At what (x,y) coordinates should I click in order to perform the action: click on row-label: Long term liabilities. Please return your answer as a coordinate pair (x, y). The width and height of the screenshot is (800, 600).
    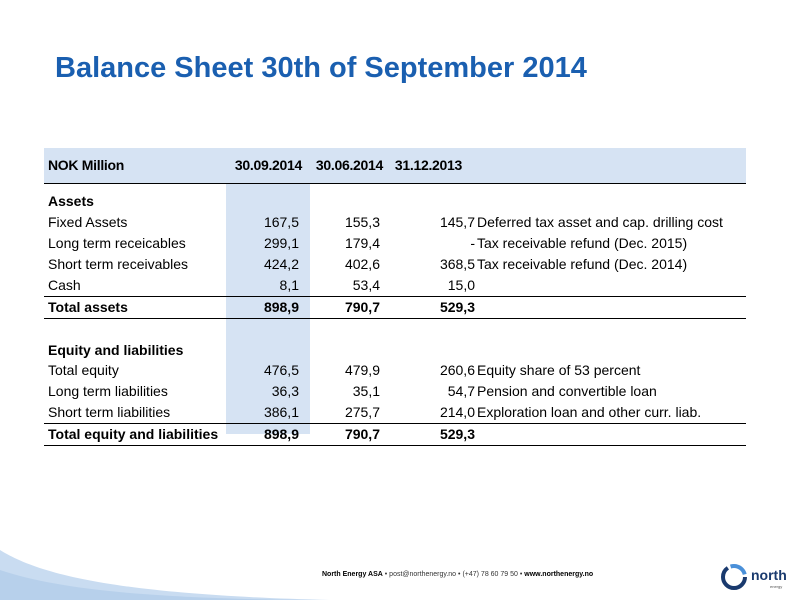
    Looking at the image, I should click on (108, 391).